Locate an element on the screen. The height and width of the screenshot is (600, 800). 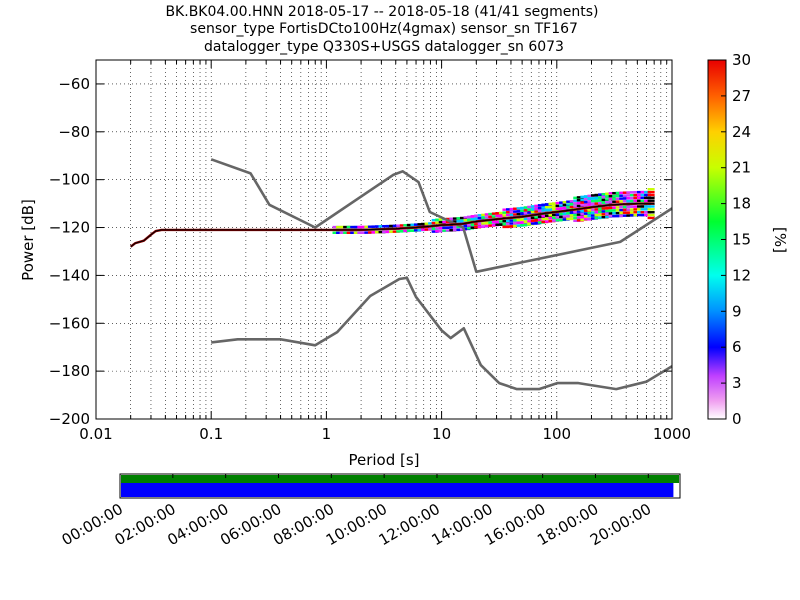
colorbar: 0 3 6 9 12 15 18 21 24 27 30 [%] is located at coordinates (748, 239).